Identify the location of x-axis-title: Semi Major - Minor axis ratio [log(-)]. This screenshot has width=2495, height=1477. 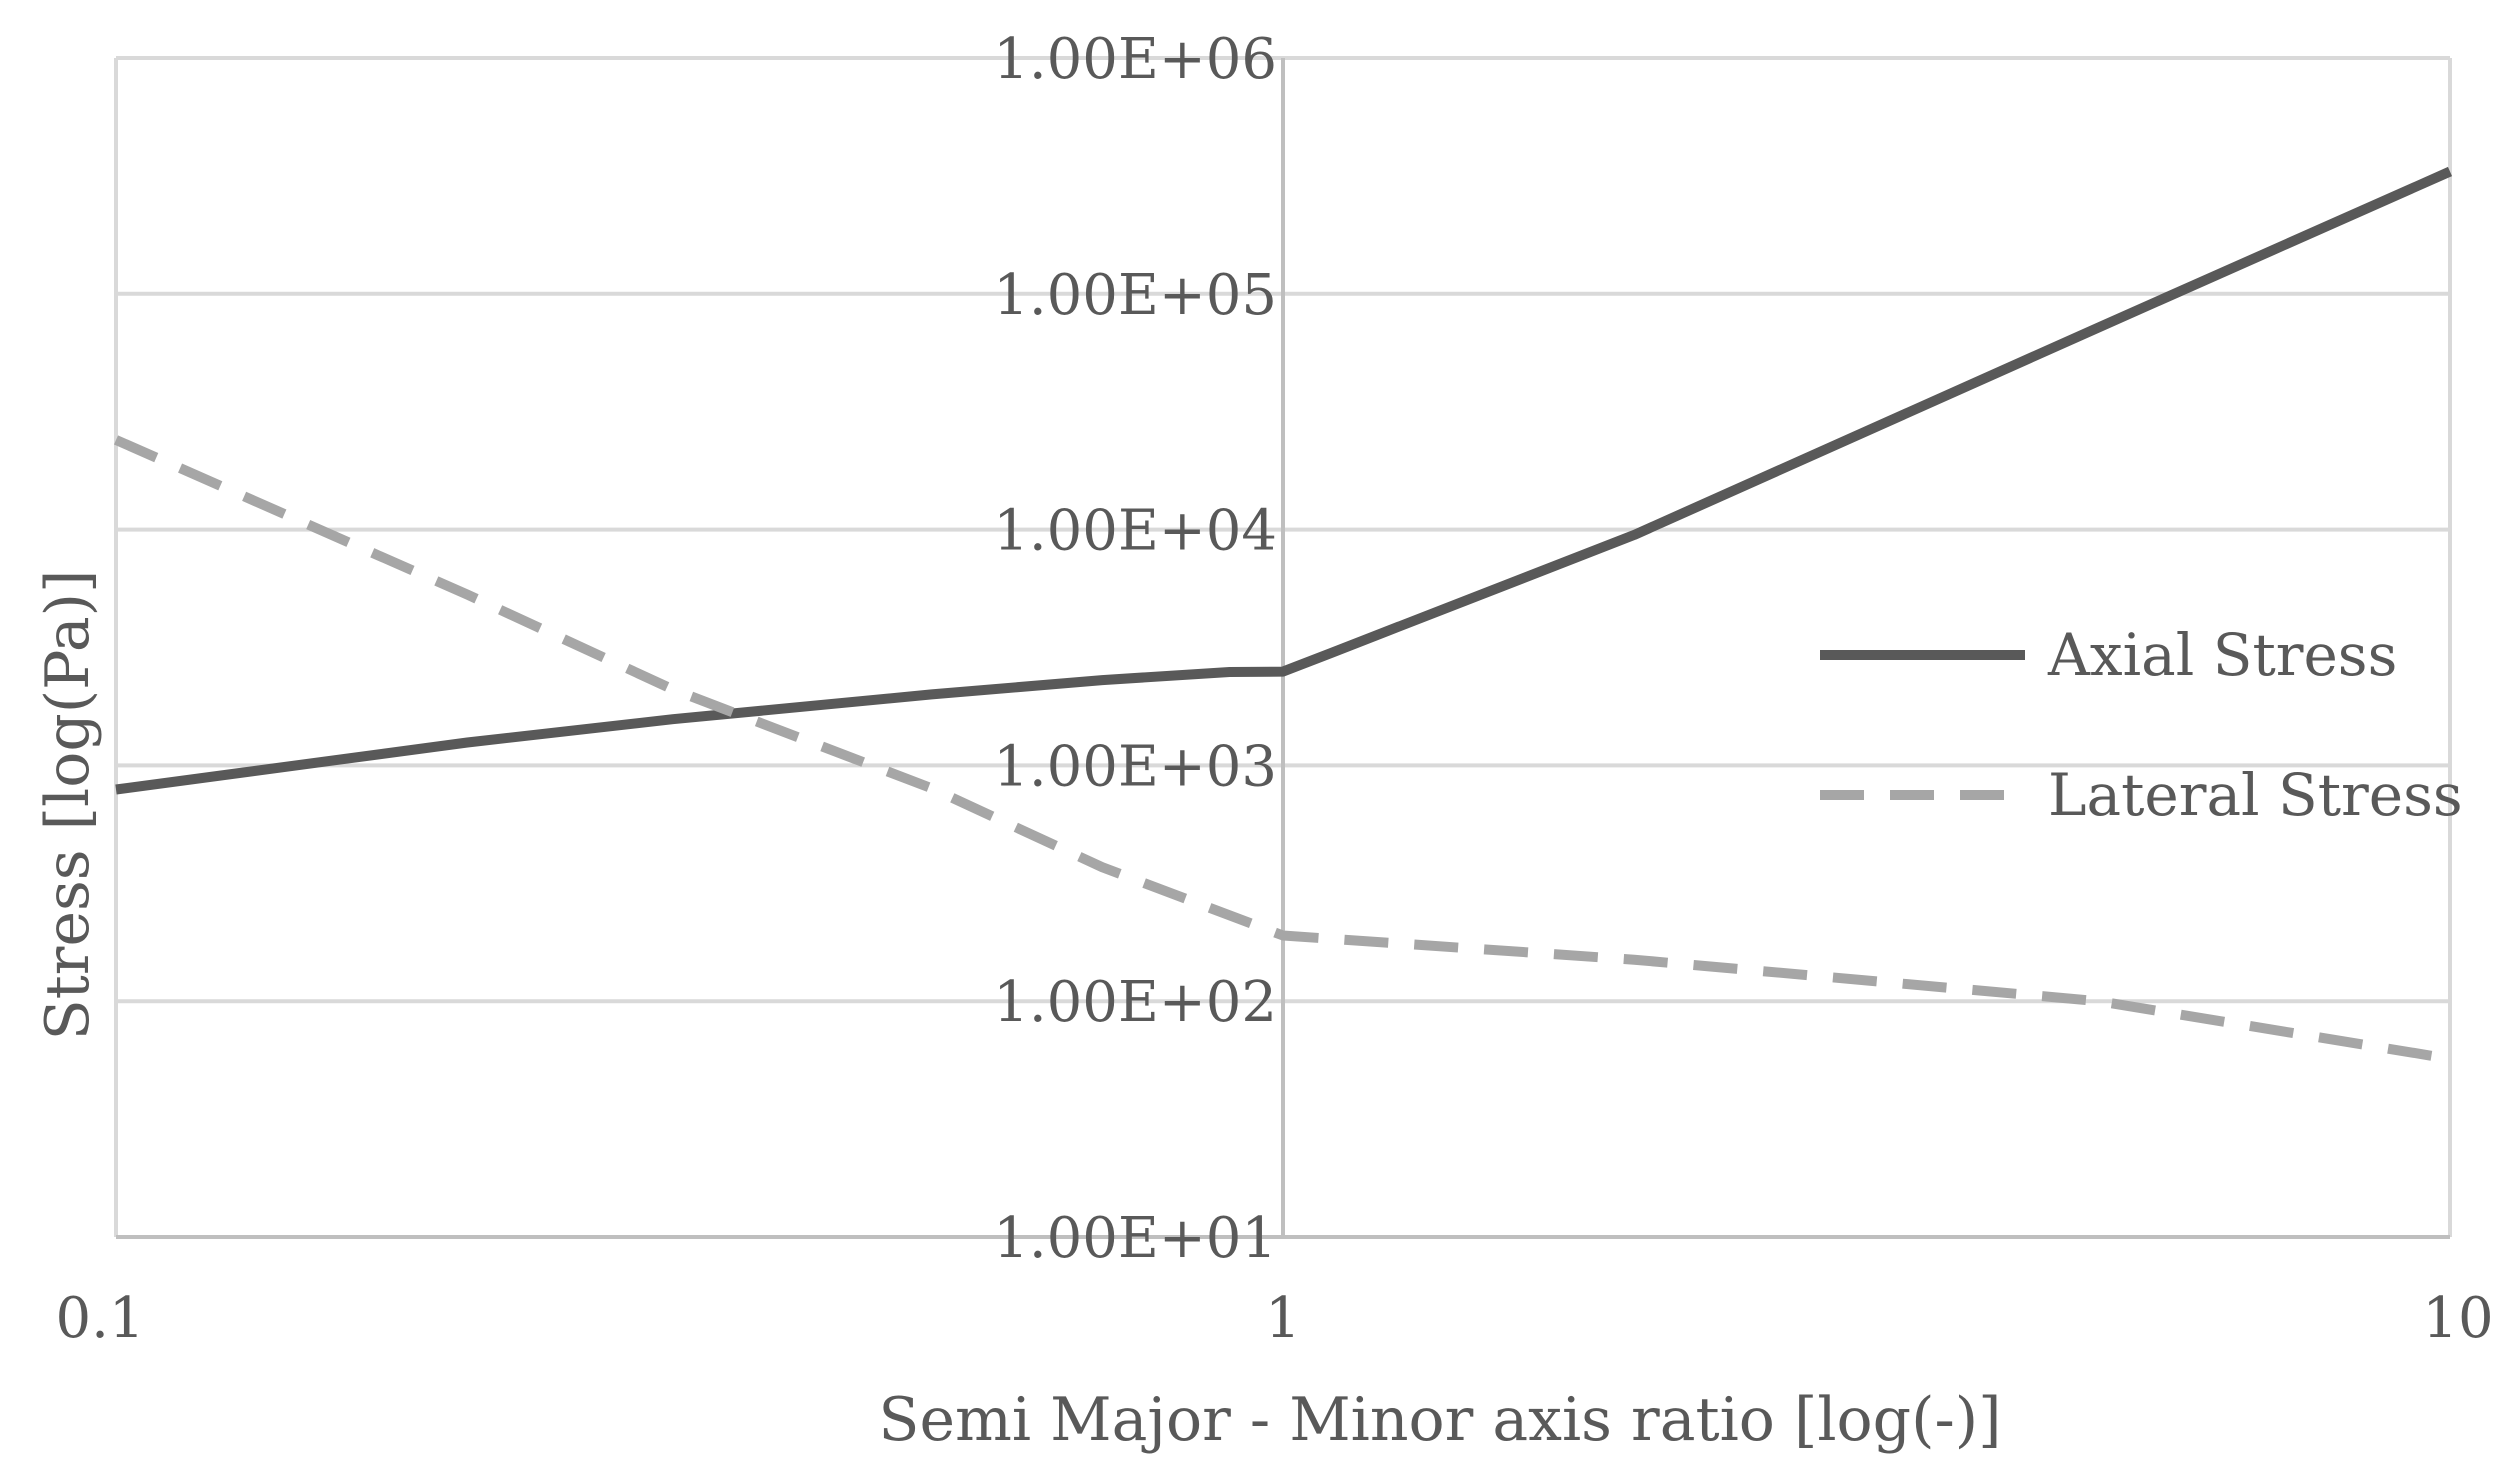
(1439, 1420).